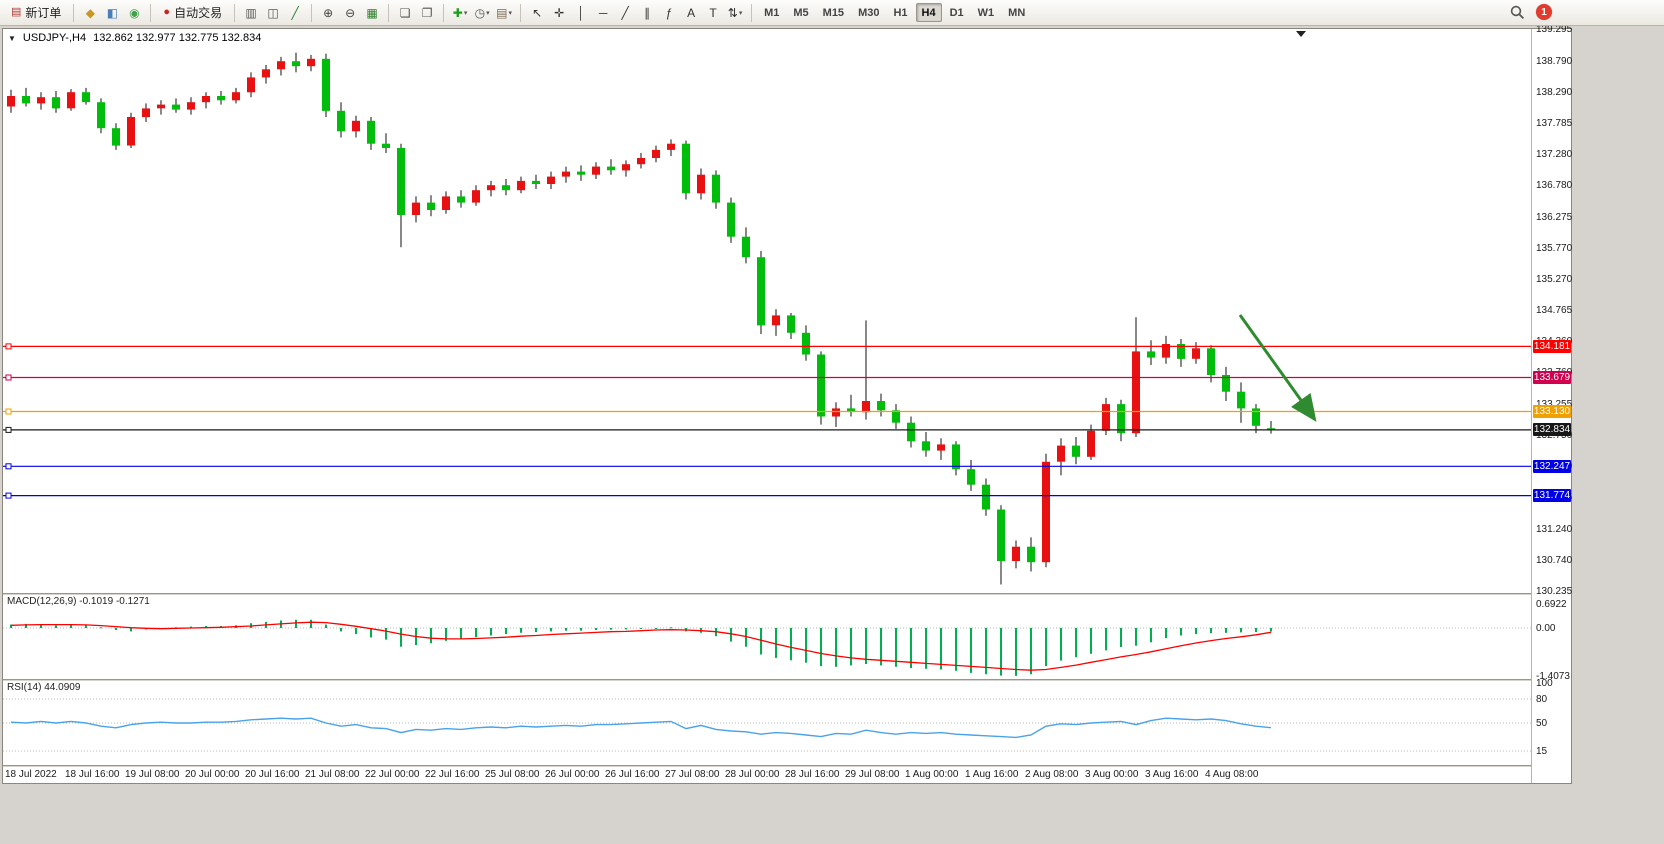 This screenshot has height=844, width=1664. I want to click on arrows-icon: ⇅ ▾, so click(735, 13).